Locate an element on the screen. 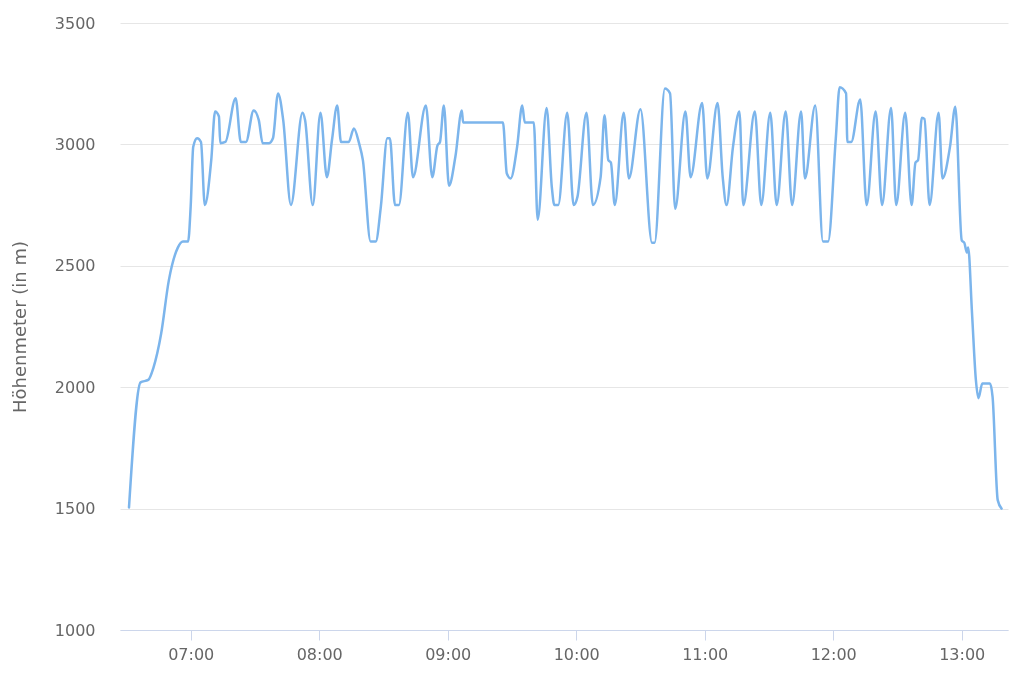 This screenshot has width=1031, height=699. y-tick-label: 2500 is located at coordinates (75, 266).